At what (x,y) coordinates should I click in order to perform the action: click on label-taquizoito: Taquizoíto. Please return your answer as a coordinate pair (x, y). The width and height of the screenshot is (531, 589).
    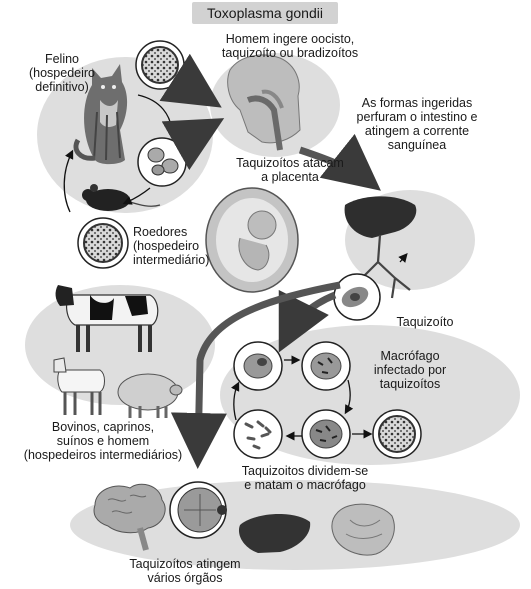
    Looking at the image, I should click on (425, 322).